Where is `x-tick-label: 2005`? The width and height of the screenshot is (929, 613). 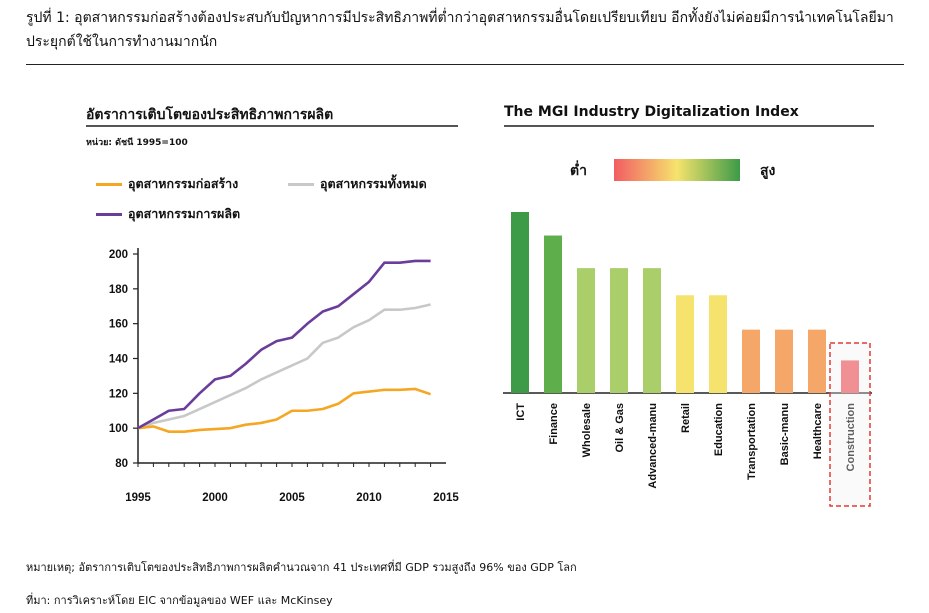
x-tick-label: 2005 is located at coordinates (292, 498).